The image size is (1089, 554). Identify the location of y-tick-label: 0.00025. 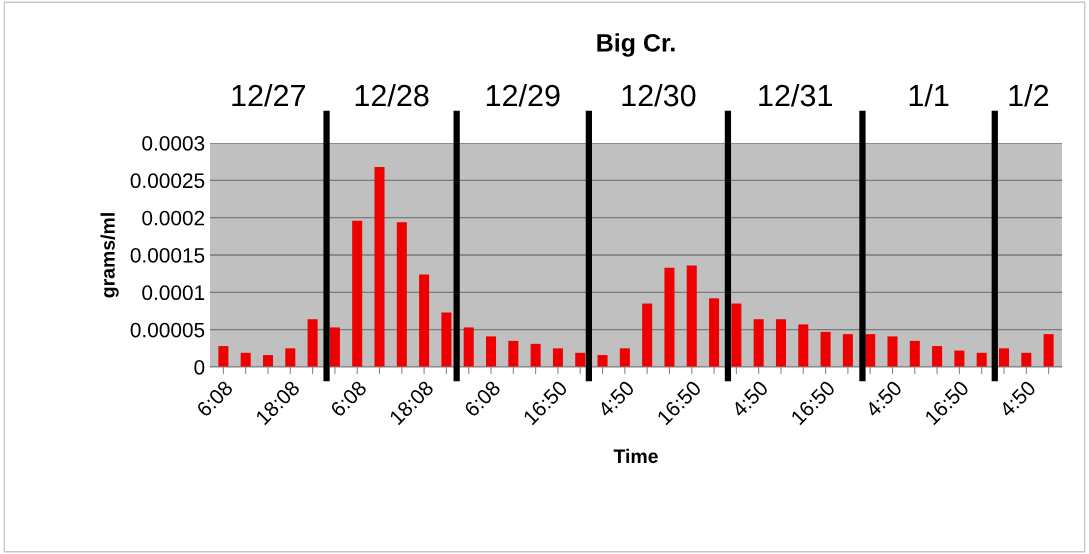
(167, 181).